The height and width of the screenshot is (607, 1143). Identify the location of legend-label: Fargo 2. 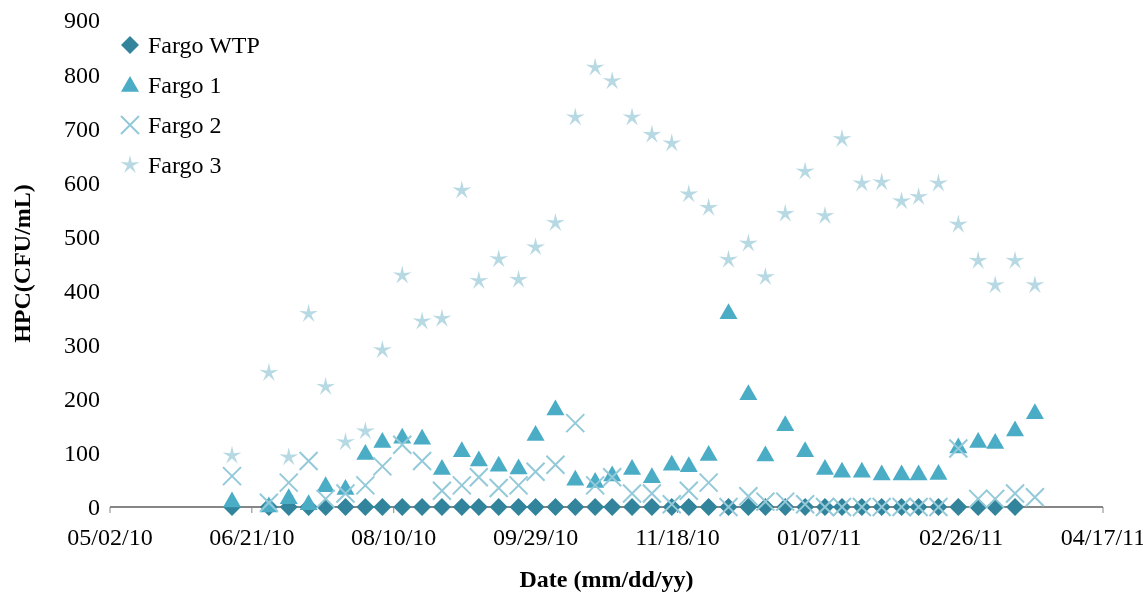
(185, 125).